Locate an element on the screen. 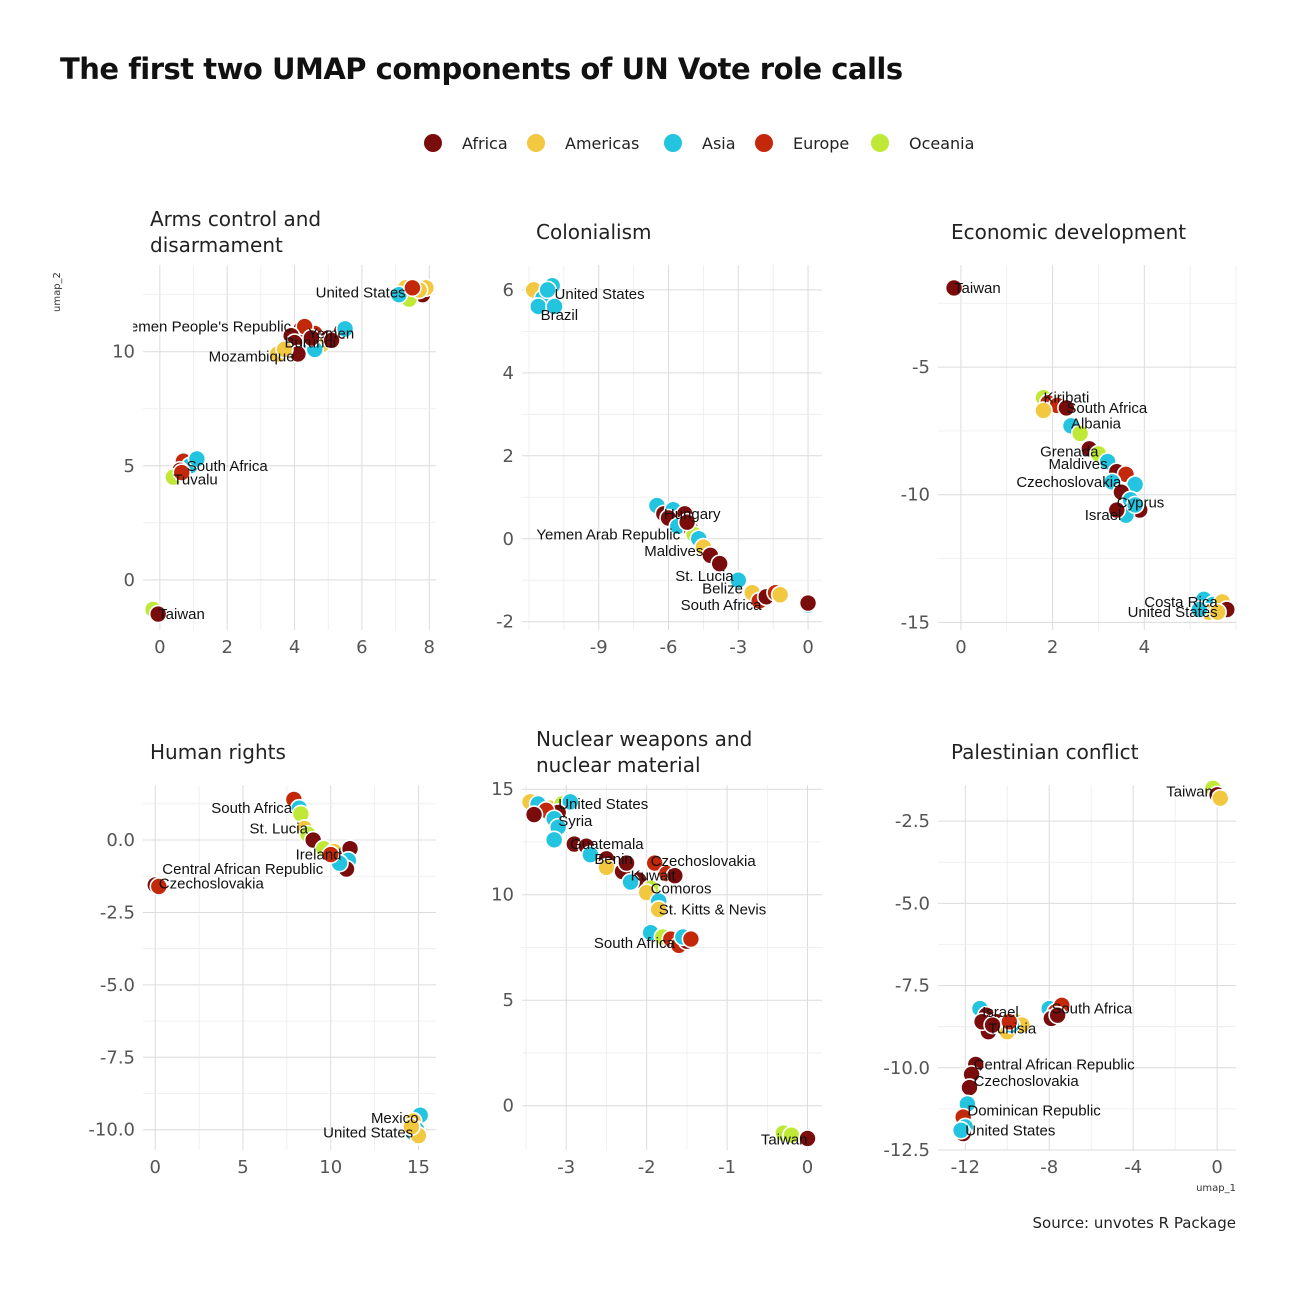  facet-title: Nuclear weapons and is located at coordinates (644, 739).